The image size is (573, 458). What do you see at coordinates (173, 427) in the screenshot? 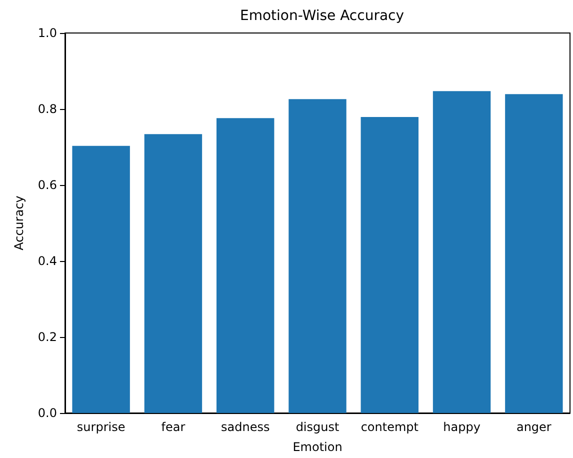
I see `x-tick-label: fear` at bounding box center [173, 427].